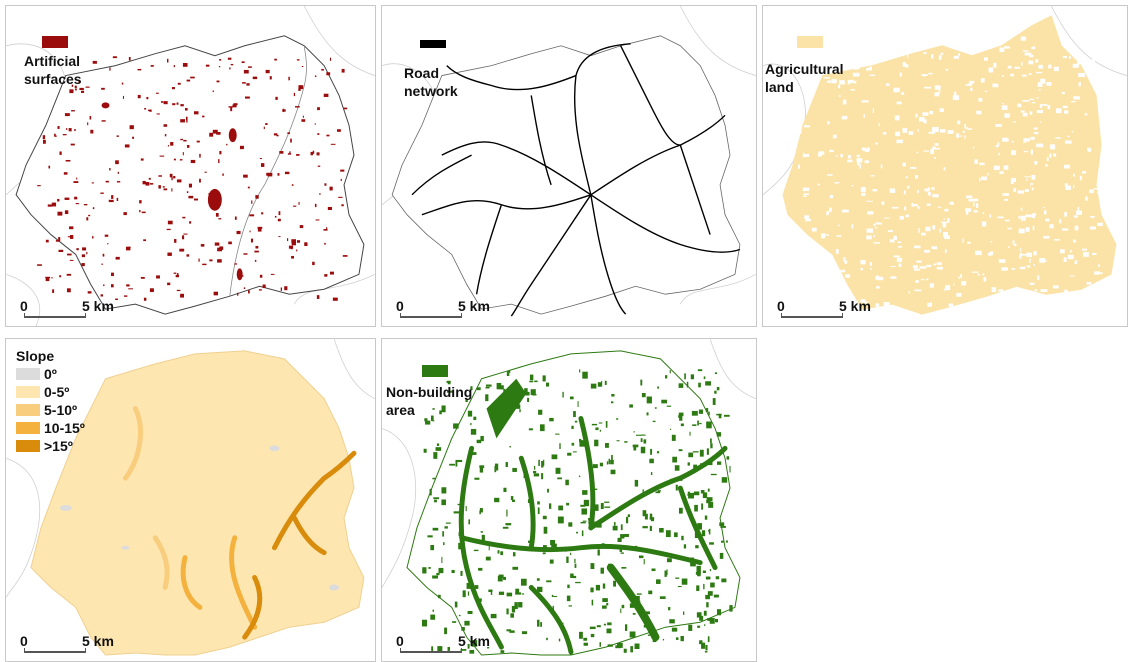 The width and height of the screenshot is (1128, 662). Describe the element at coordinates (593, 535) in the screenshot. I see `non-building-corridors` at that location.